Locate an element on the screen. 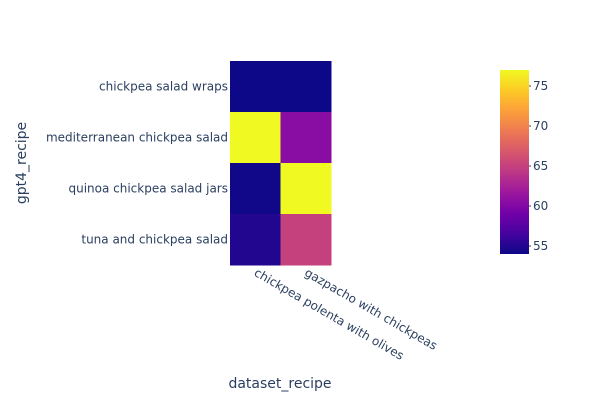 The width and height of the screenshot is (600, 400). colorbar-gradient is located at coordinates (514, 162).